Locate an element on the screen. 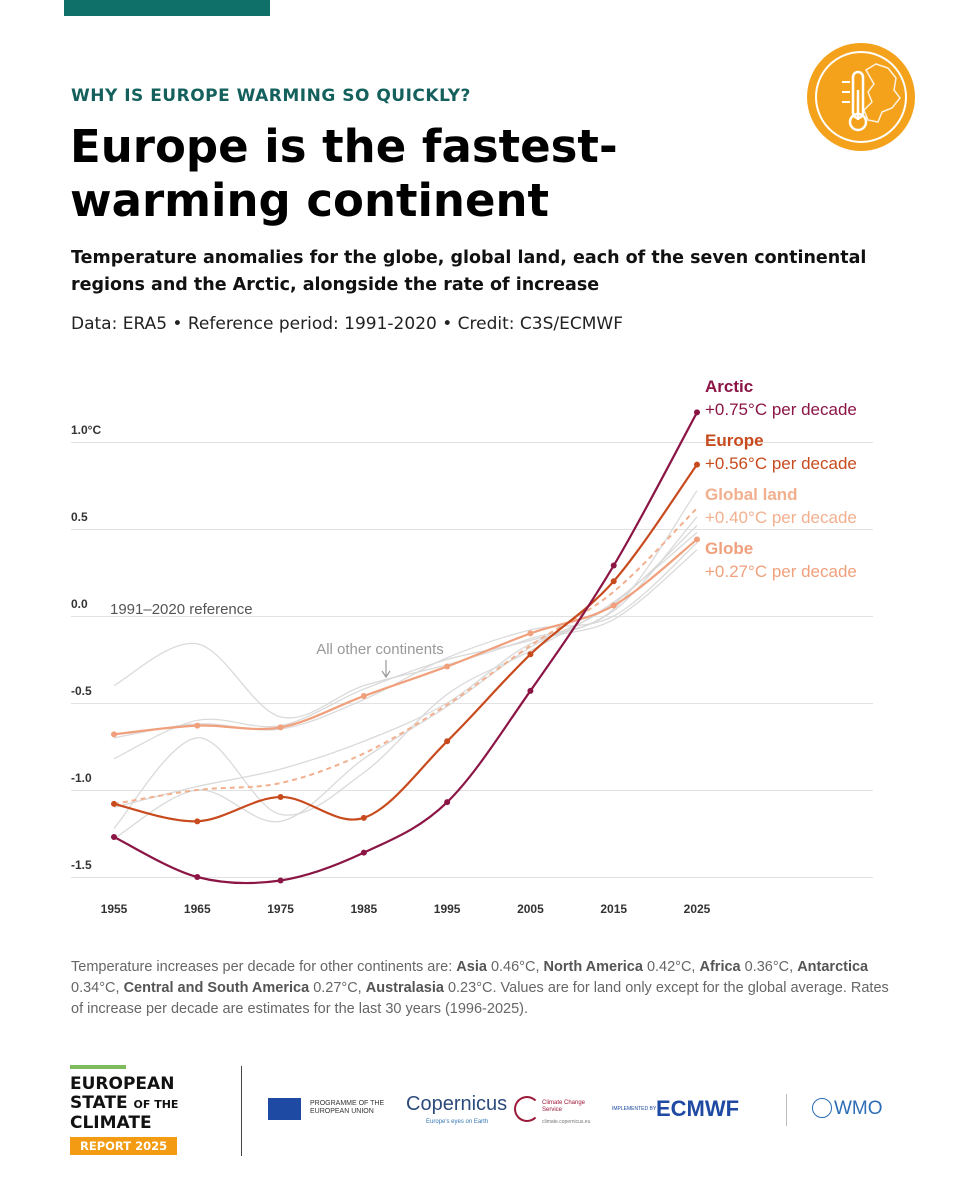  eu-programme-text: PROGRAMME OF THE EUROPEAN UNION is located at coordinates (347, 1107).